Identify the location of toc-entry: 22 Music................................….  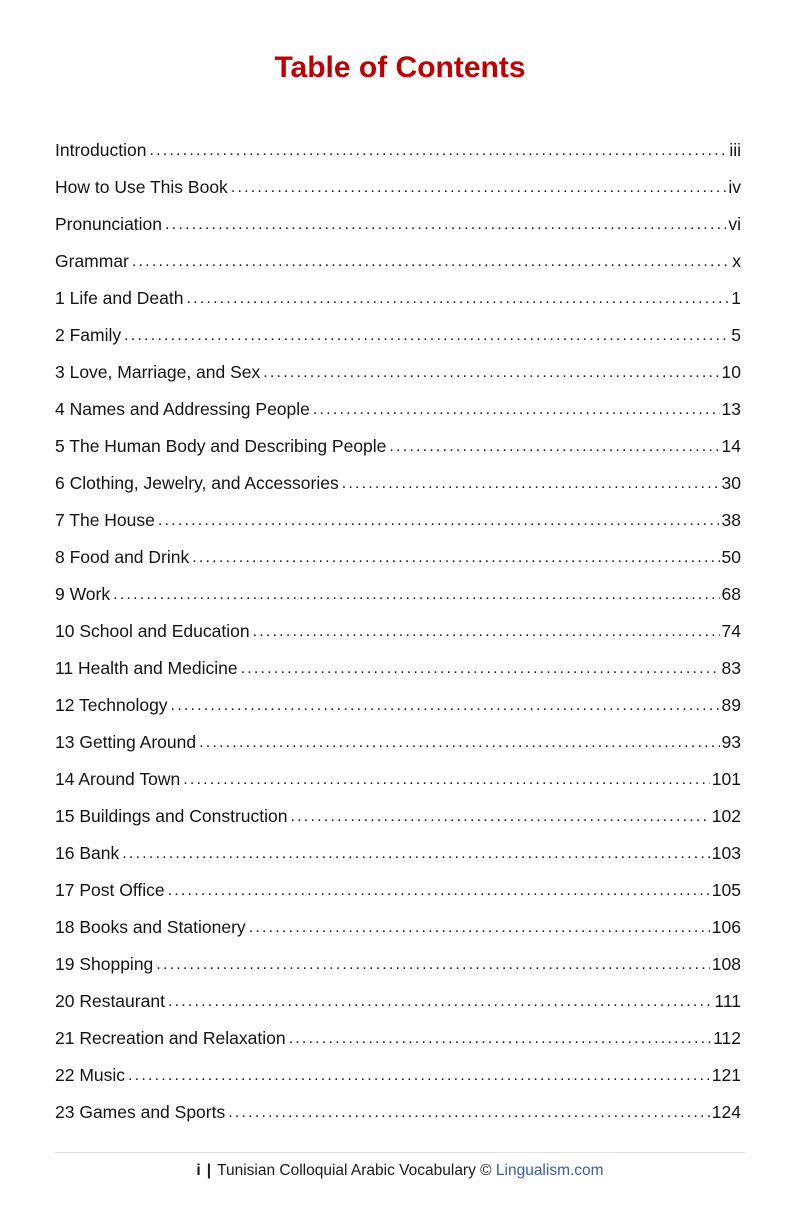
(398, 1075).